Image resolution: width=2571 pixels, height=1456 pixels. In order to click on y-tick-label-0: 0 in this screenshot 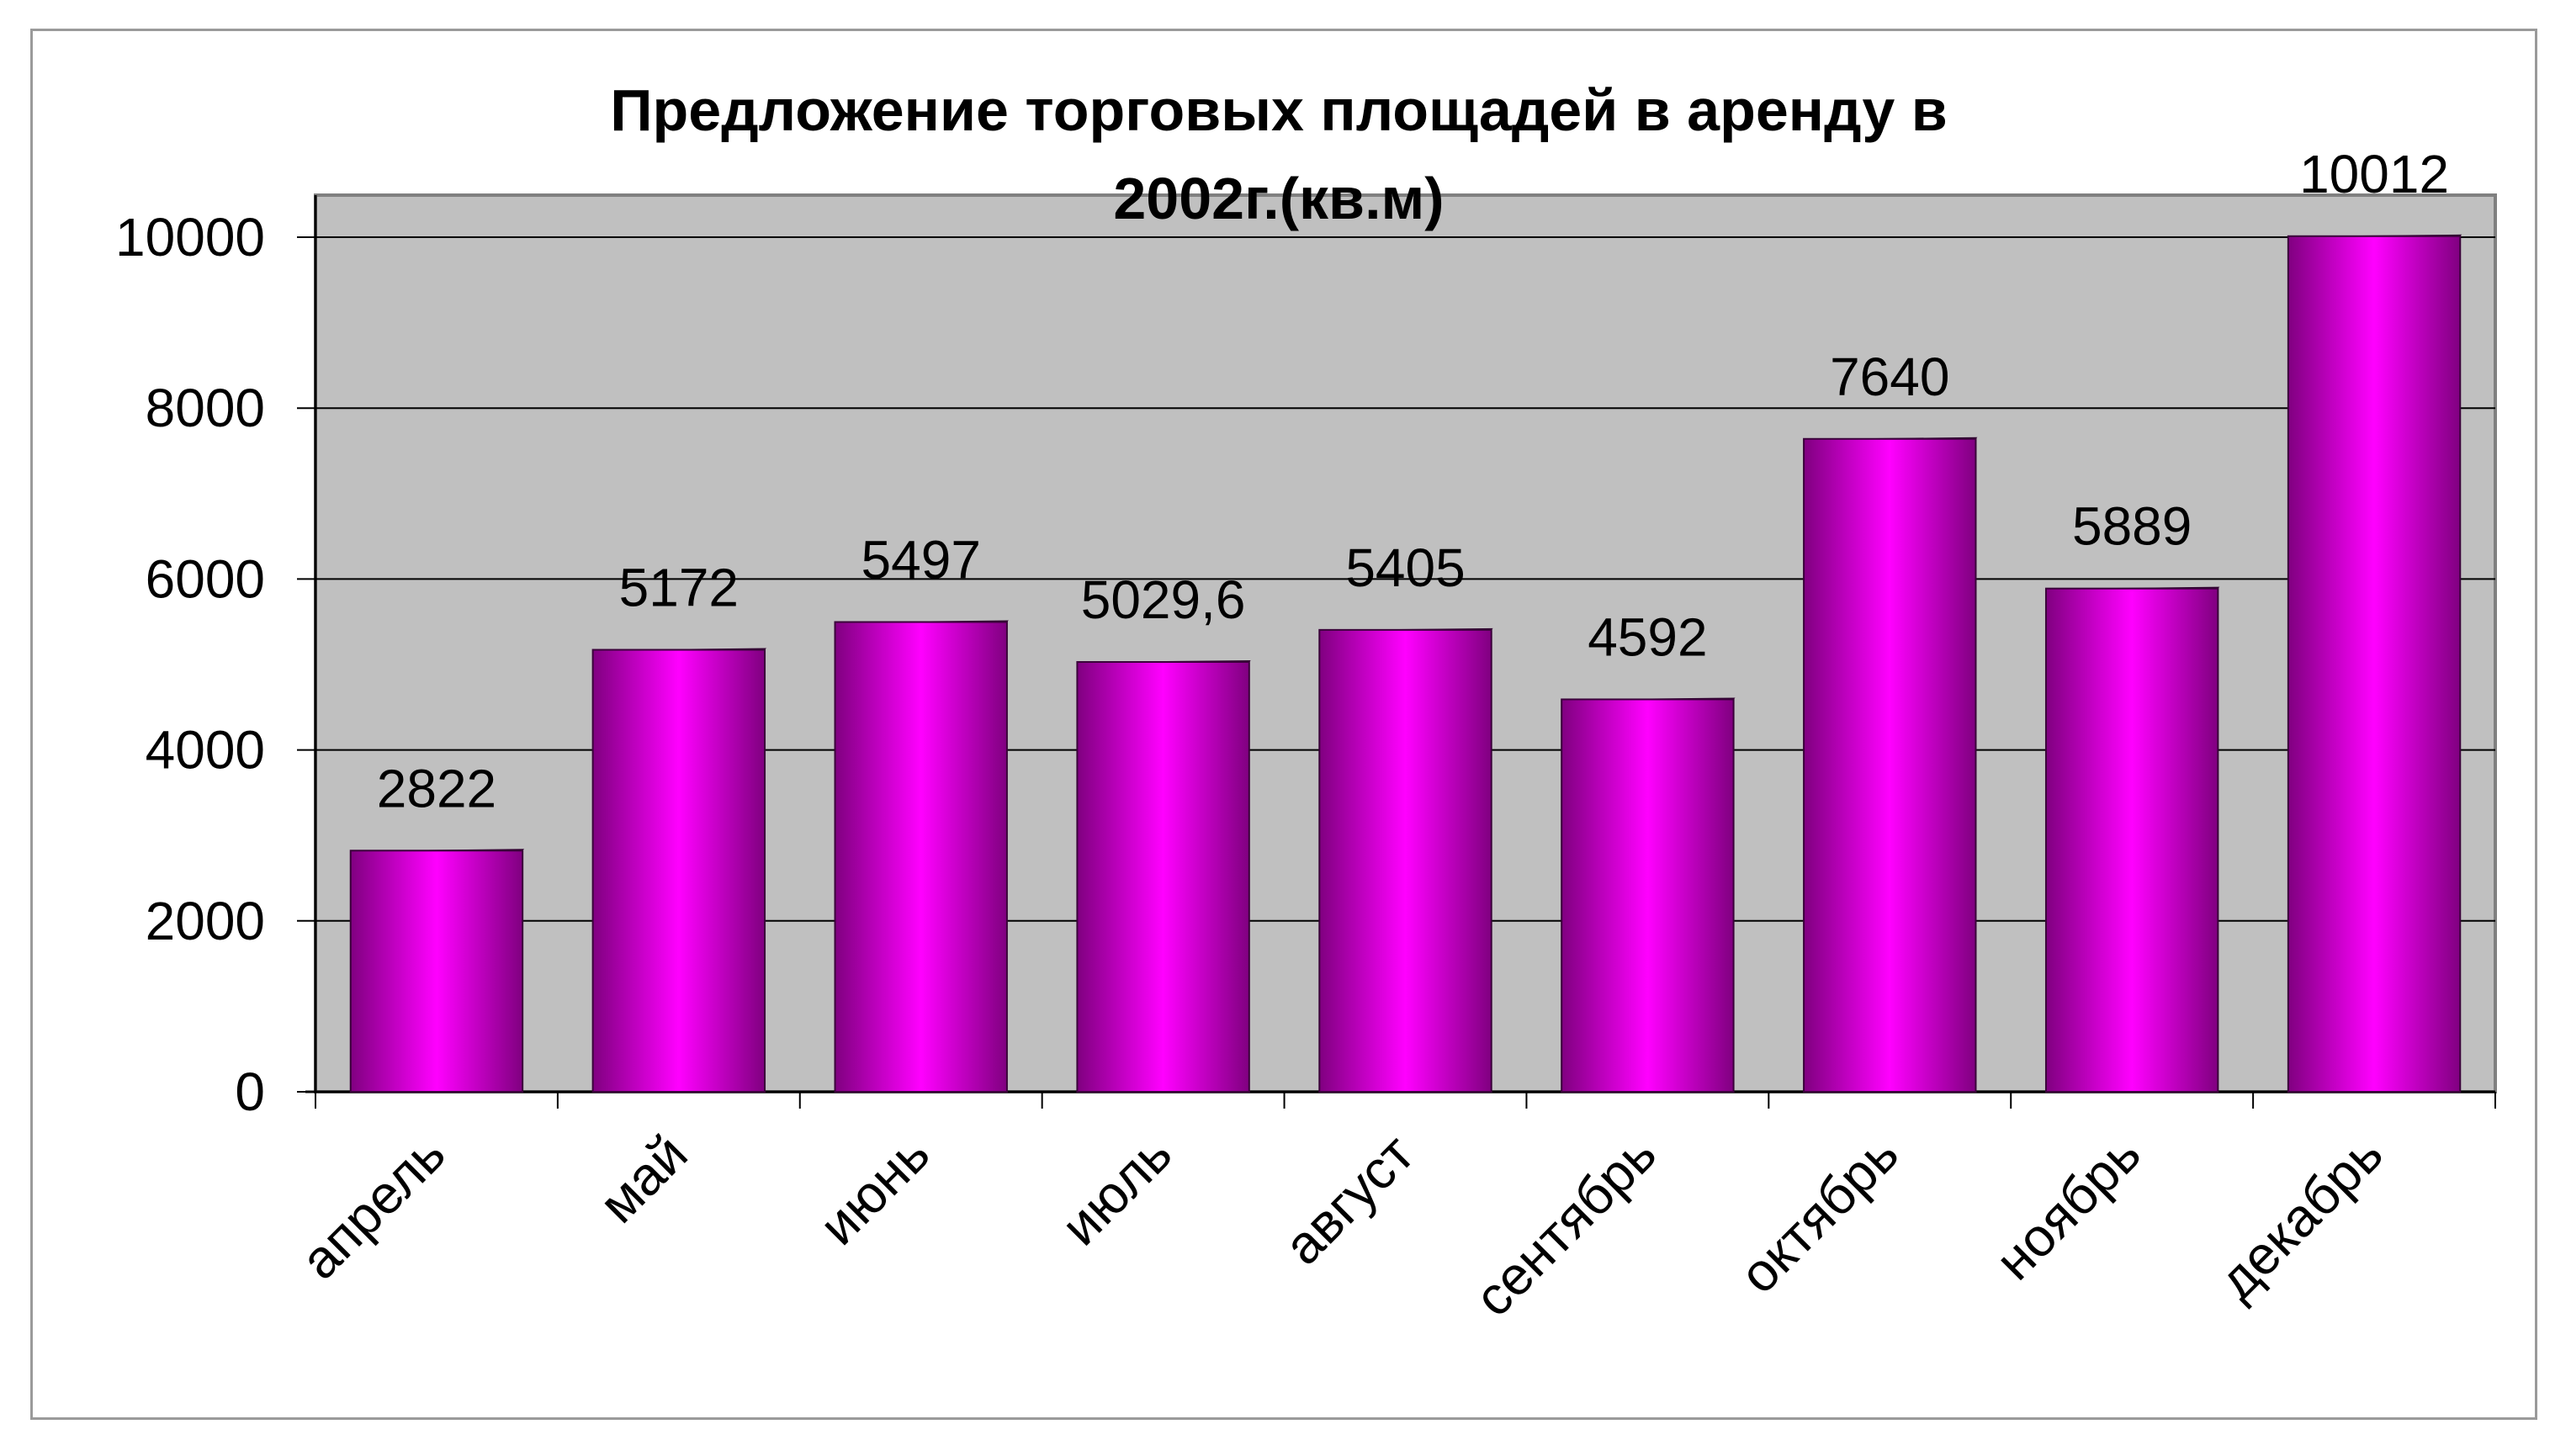, I will do `click(250, 1092)`.